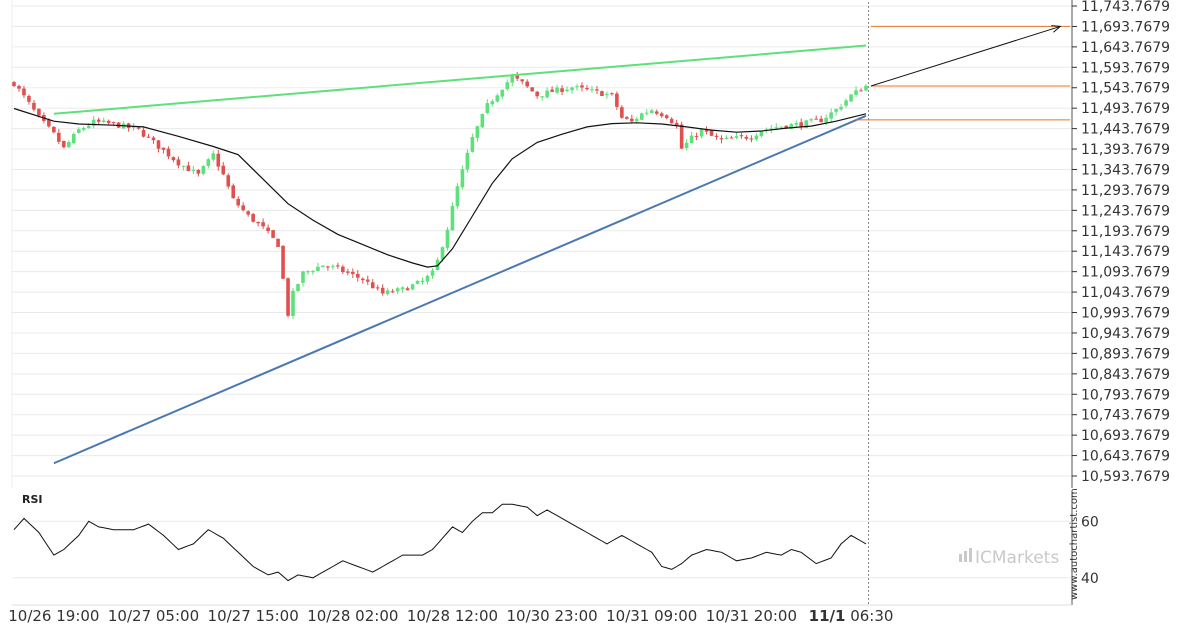 The image size is (1200, 630). Describe the element at coordinates (542, 549) in the screenshot. I see `rsi-gridlines` at that location.